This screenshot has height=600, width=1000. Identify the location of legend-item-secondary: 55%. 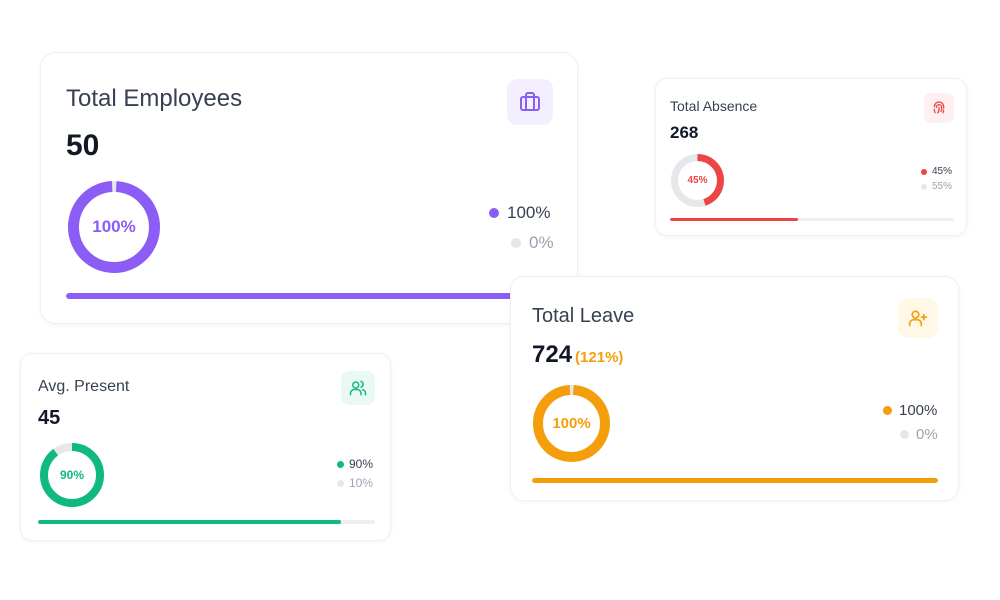
(936, 186).